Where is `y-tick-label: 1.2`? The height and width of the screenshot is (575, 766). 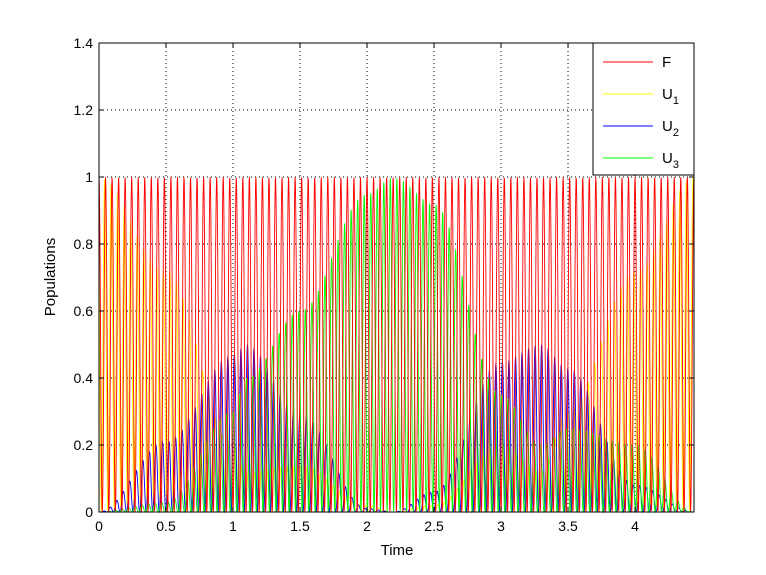
y-tick-label: 1.2 is located at coordinates (84, 110).